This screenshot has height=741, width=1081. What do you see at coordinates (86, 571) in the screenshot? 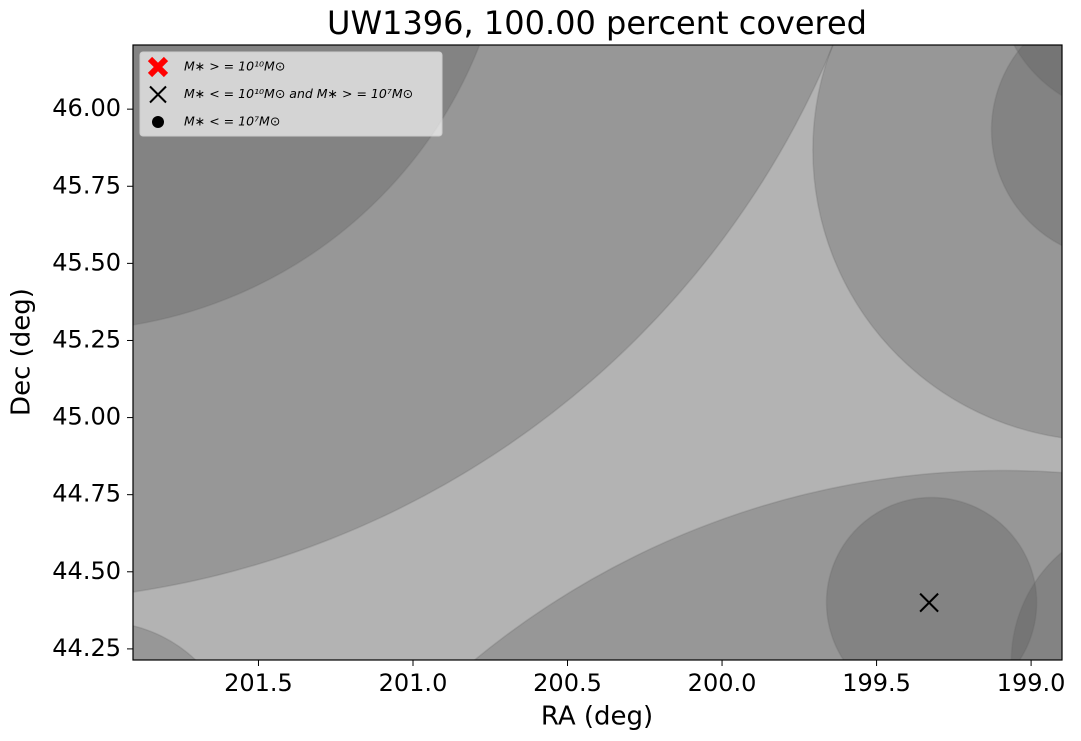
I see `y-tick-label: 44.50` at bounding box center [86, 571].